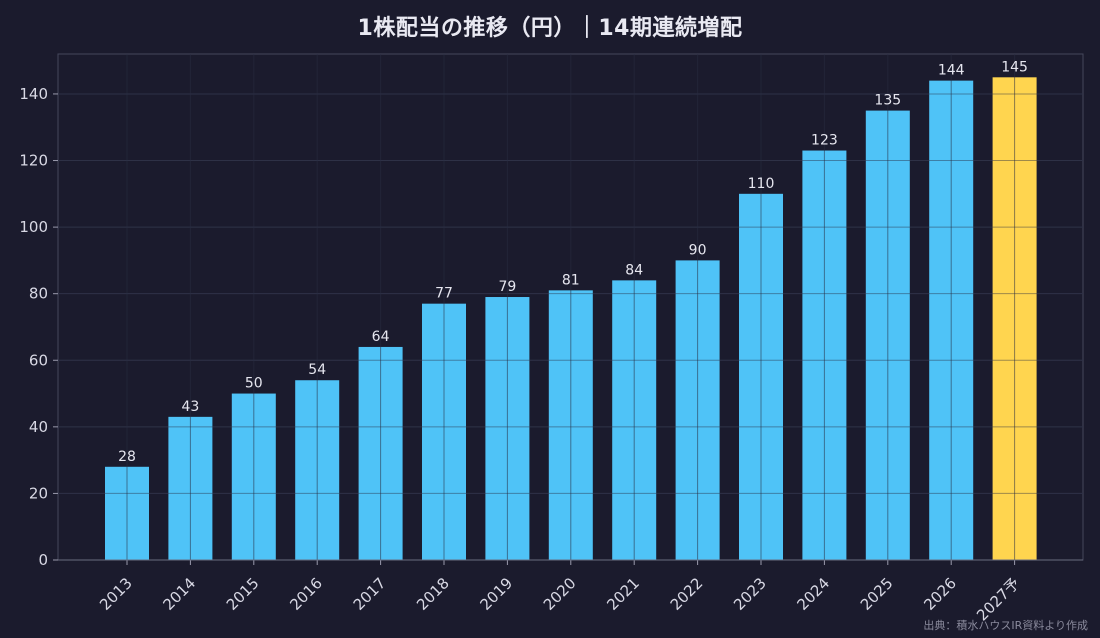  What do you see at coordinates (623, 594) in the screenshot?
I see `x-tick-label: 2021` at bounding box center [623, 594].